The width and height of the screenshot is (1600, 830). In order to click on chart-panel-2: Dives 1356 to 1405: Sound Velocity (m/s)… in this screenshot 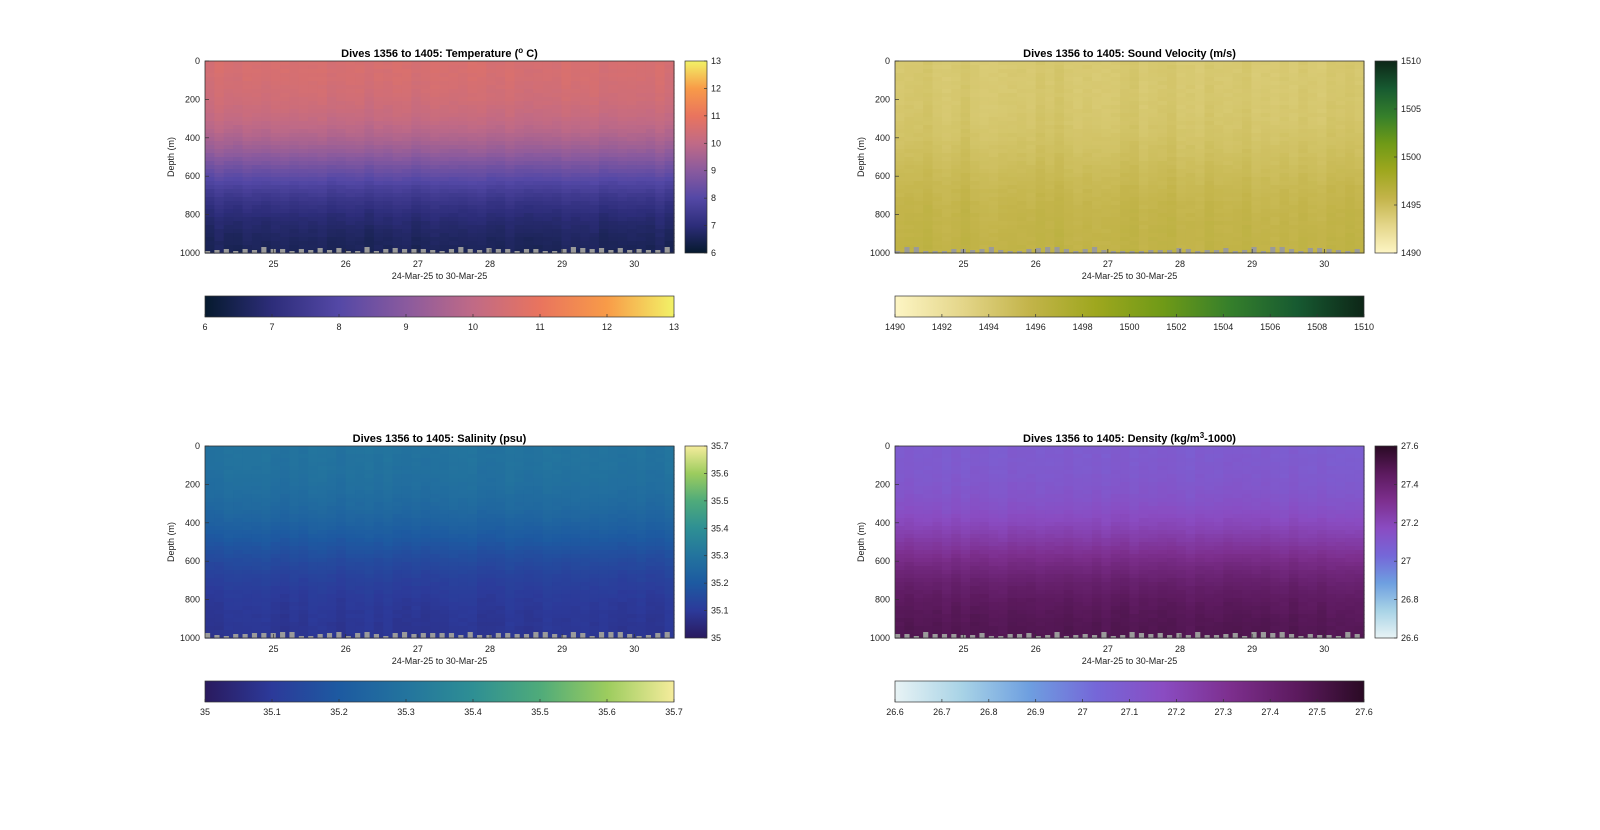, I will do `click(1138, 190)`.